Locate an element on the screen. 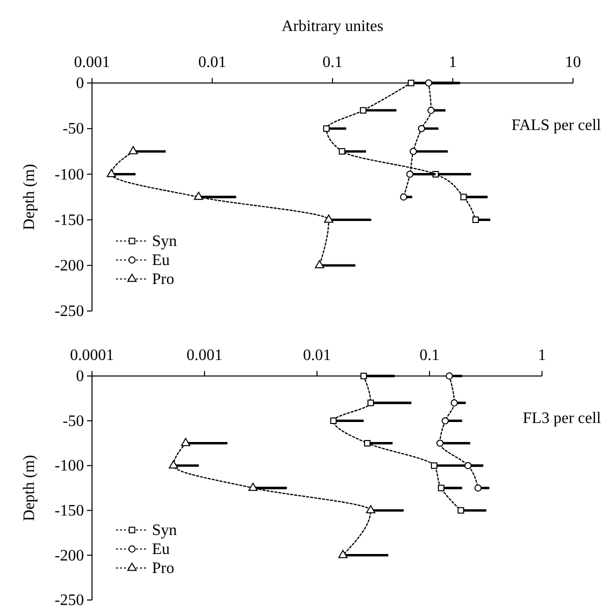 This screenshot has width=603, height=606. x-tick-label: 0.0001 is located at coordinates (92, 355).